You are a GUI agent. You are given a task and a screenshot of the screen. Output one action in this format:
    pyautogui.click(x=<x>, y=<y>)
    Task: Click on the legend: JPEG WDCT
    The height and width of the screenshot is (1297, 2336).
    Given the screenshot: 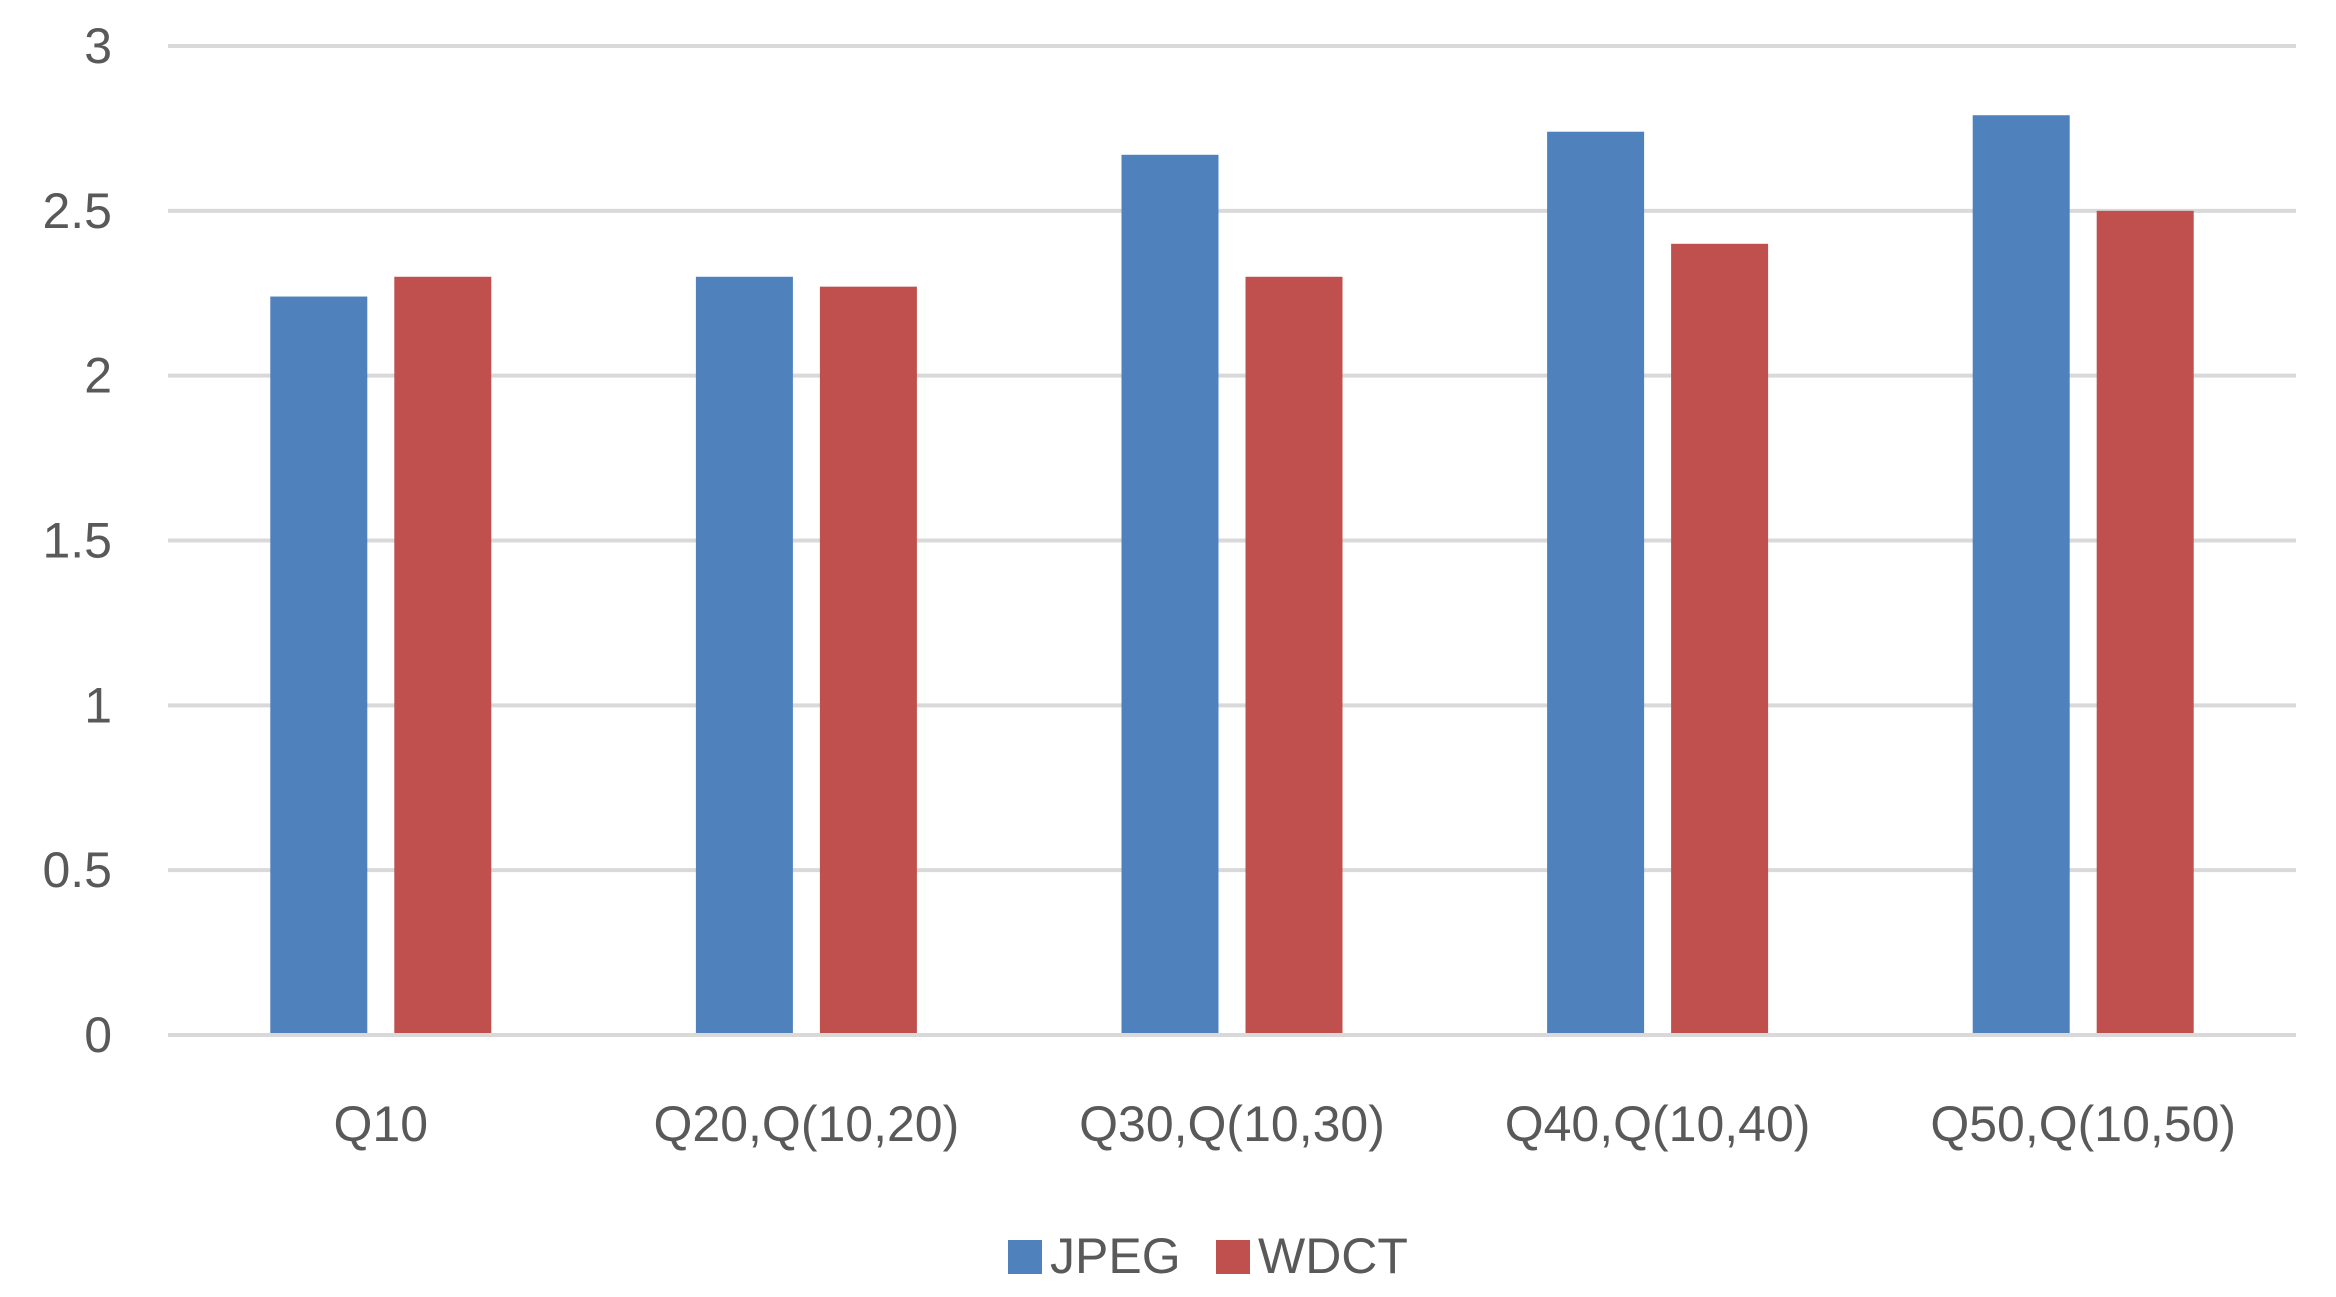 What is the action you would take?
    pyautogui.click(x=1208, y=1256)
    